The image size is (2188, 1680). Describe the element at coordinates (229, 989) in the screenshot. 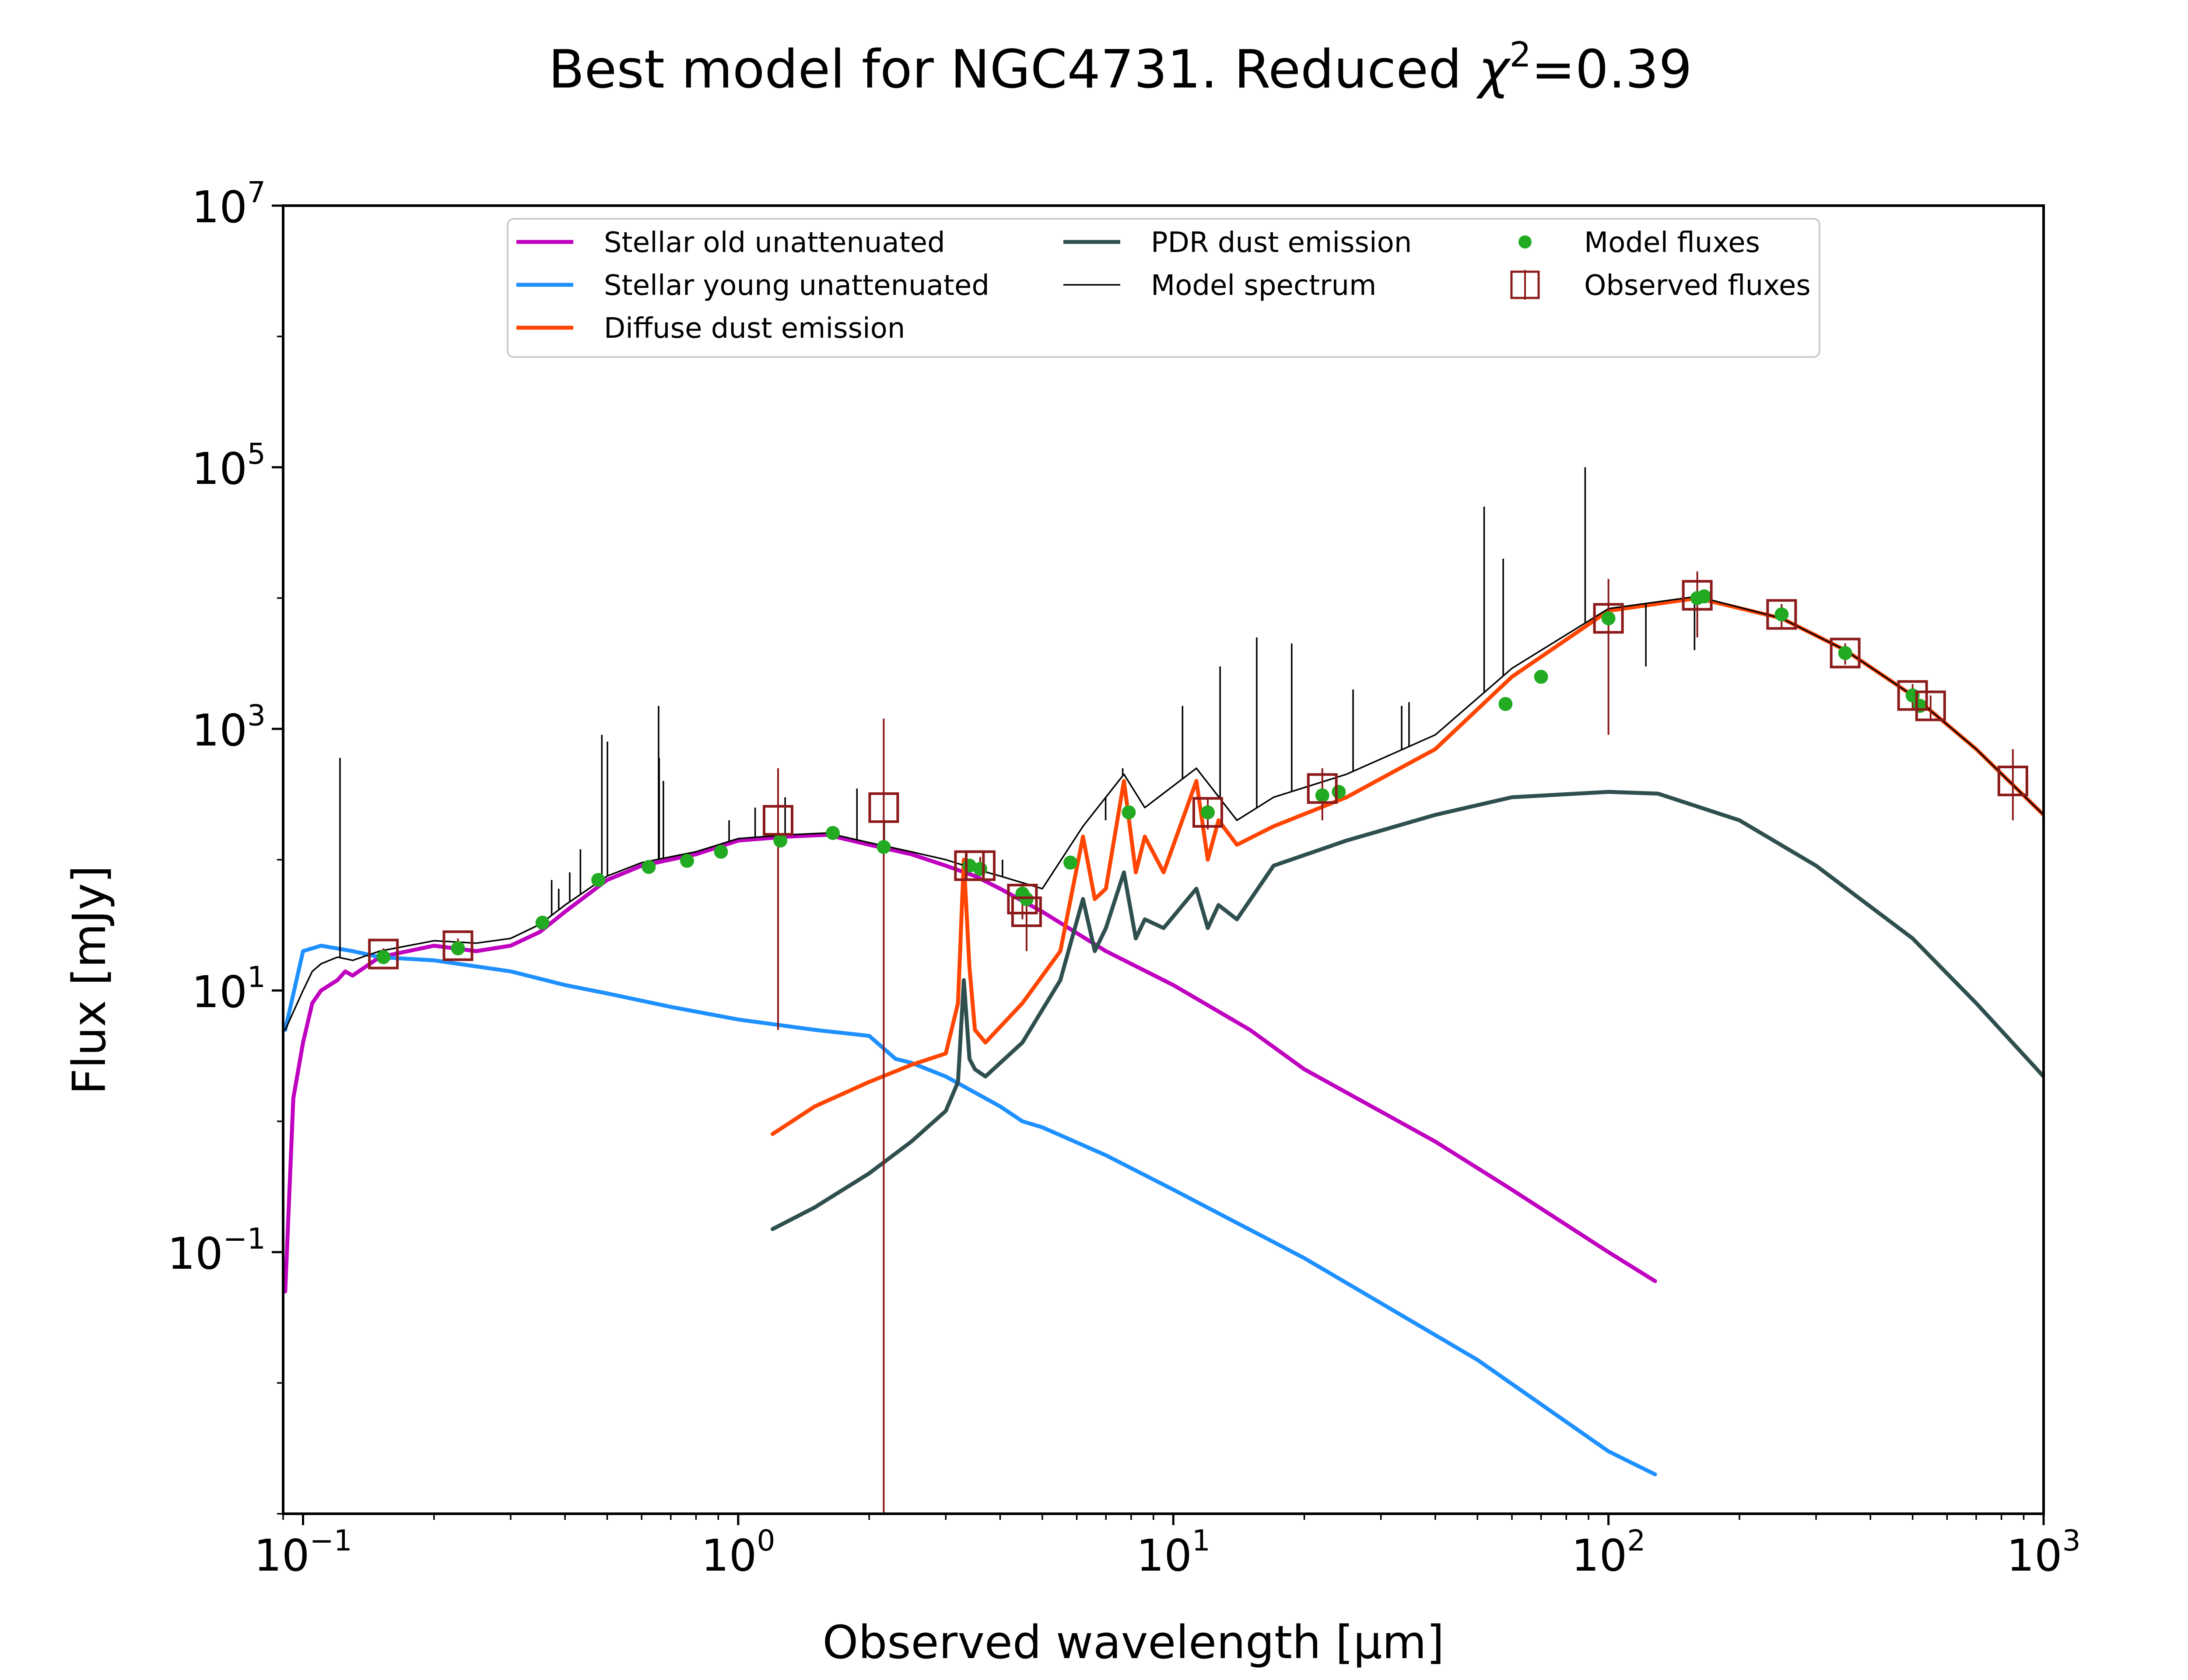

I see `y-tick-label: 10¹` at that location.